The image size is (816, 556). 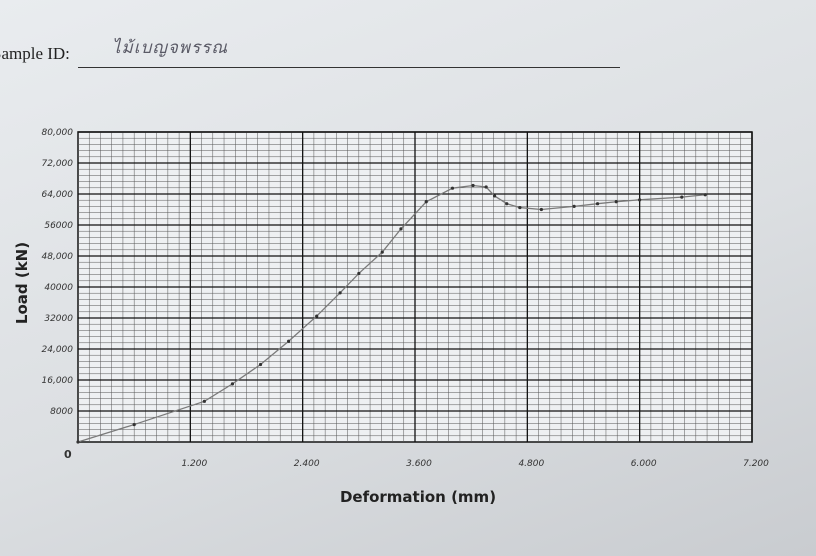 What do you see at coordinates (418, 497) in the screenshot?
I see `x-axis-title: Deformation (mm)` at bounding box center [418, 497].